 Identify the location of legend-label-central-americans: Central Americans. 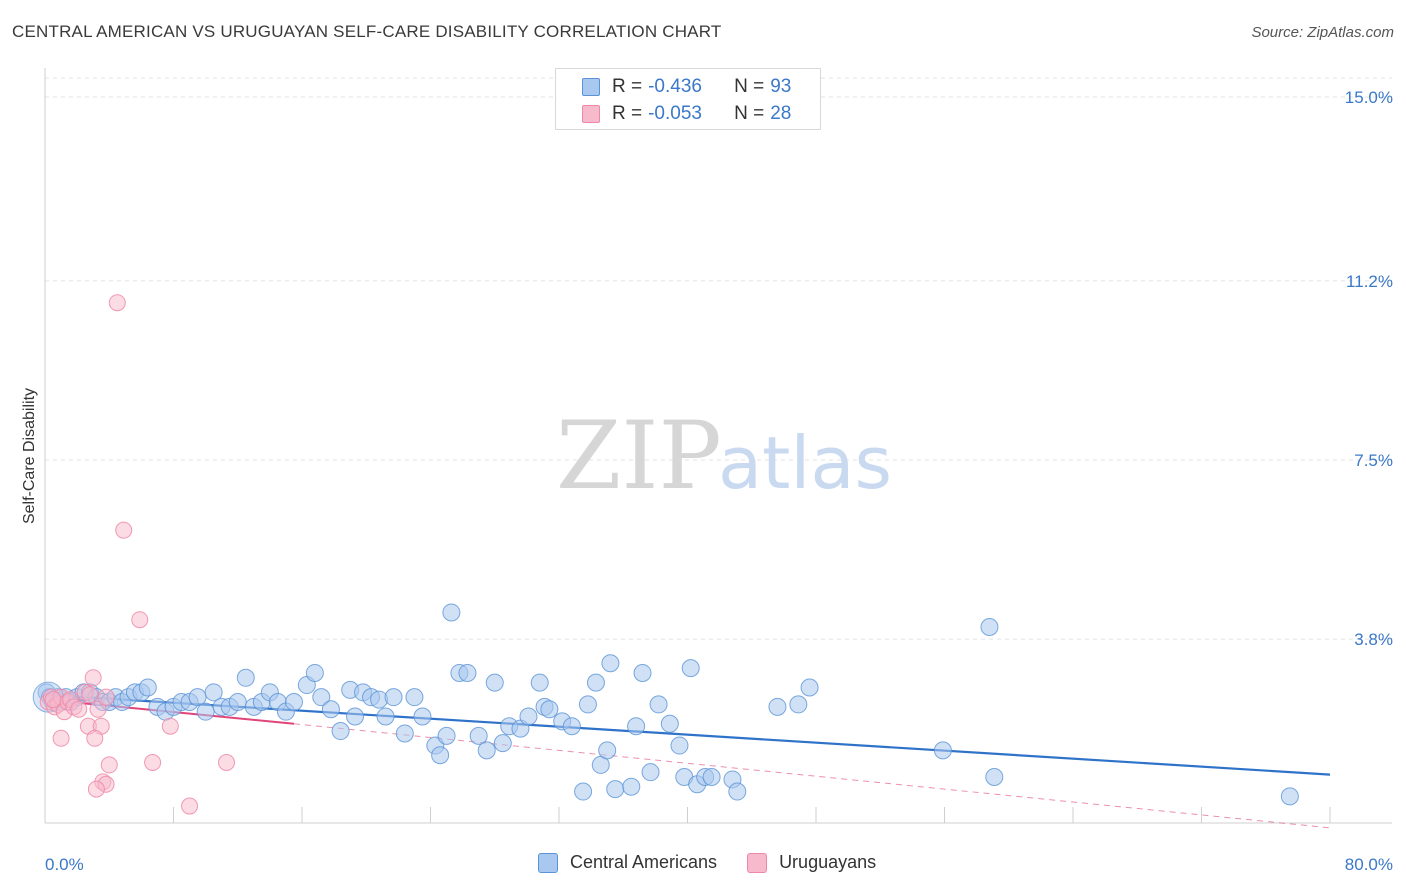
(644, 862).